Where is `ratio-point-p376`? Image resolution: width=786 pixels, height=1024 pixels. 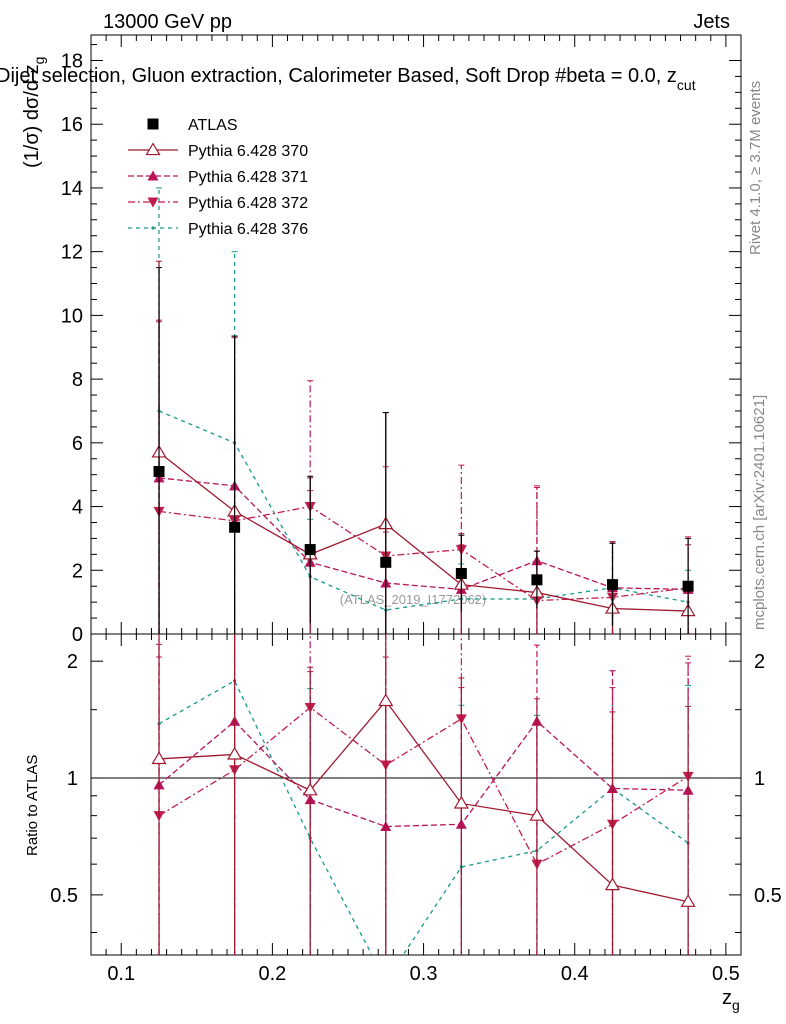
ratio-point-p376 is located at coordinates (385, 980).